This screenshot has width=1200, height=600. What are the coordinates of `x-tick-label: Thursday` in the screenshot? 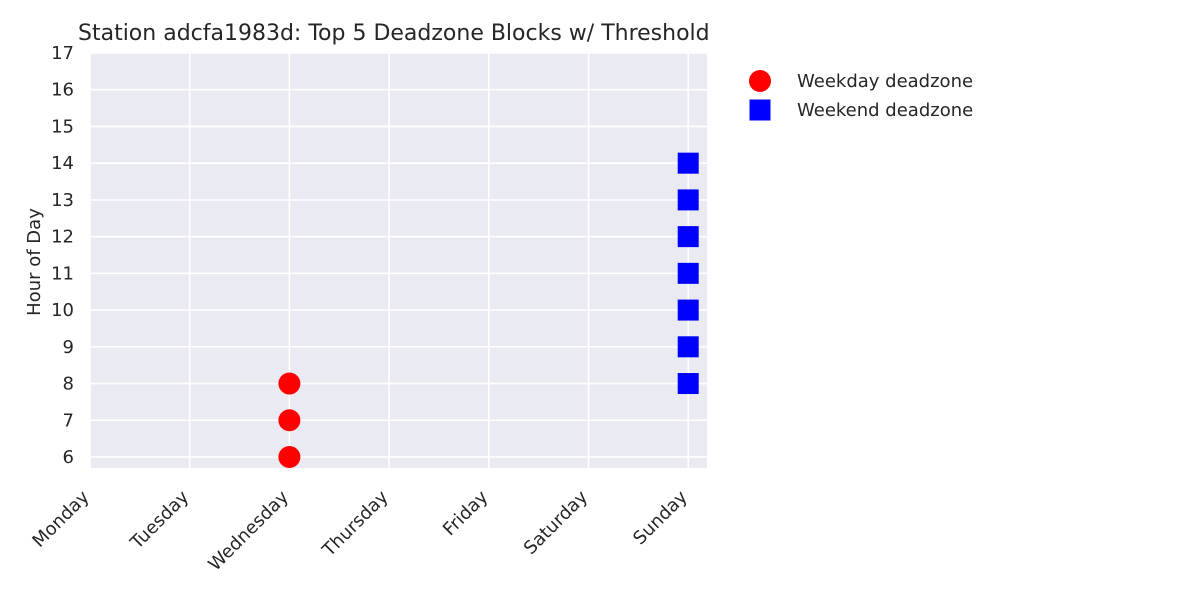 It's located at (355, 523).